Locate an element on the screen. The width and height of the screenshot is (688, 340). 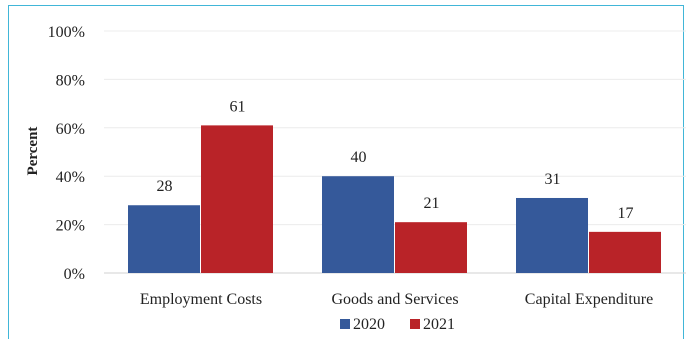
x-tick-label: Employment Costs is located at coordinates (201, 299).